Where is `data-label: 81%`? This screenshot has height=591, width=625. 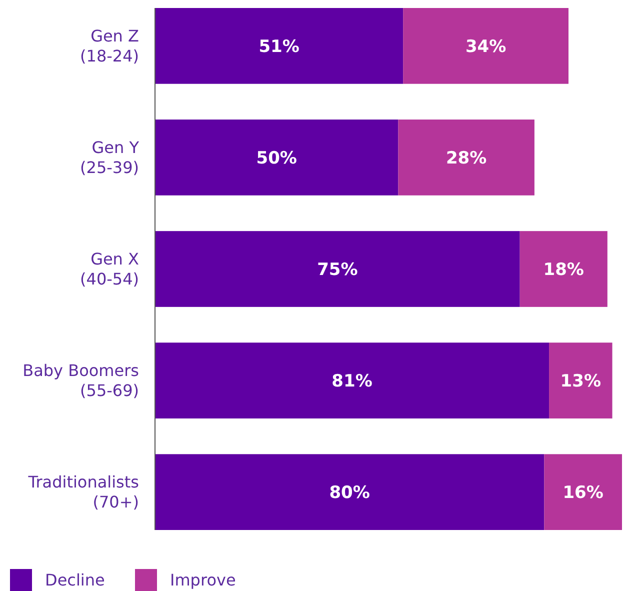
data-label: 81% is located at coordinates (352, 381).